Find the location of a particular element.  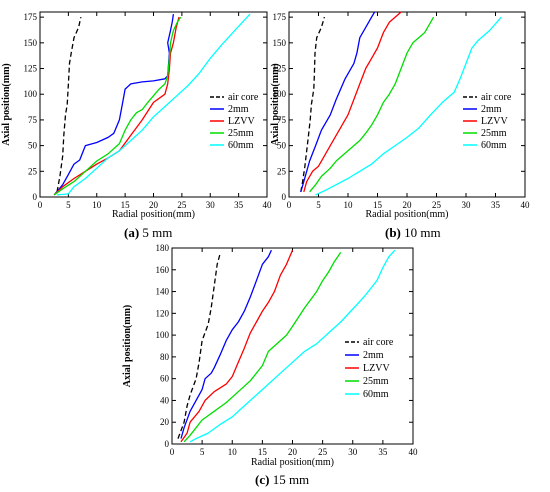

y-tick-label: 80 is located at coordinates (165, 357).